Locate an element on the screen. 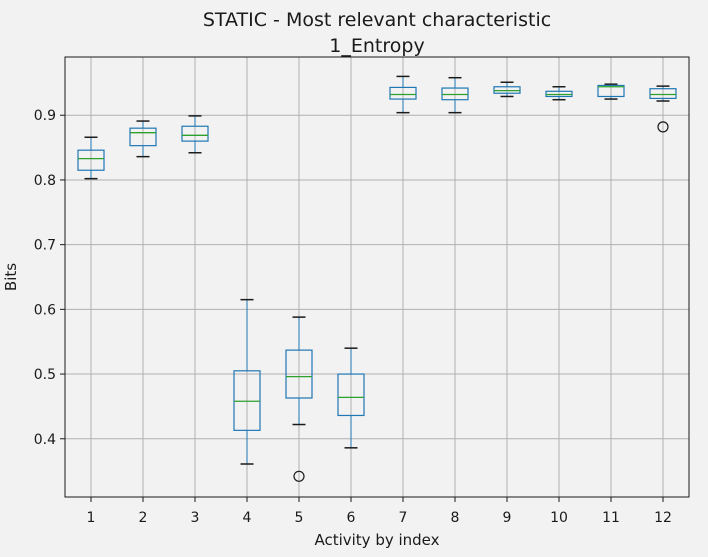  y-tick-label: 0.6 is located at coordinates (45, 310).